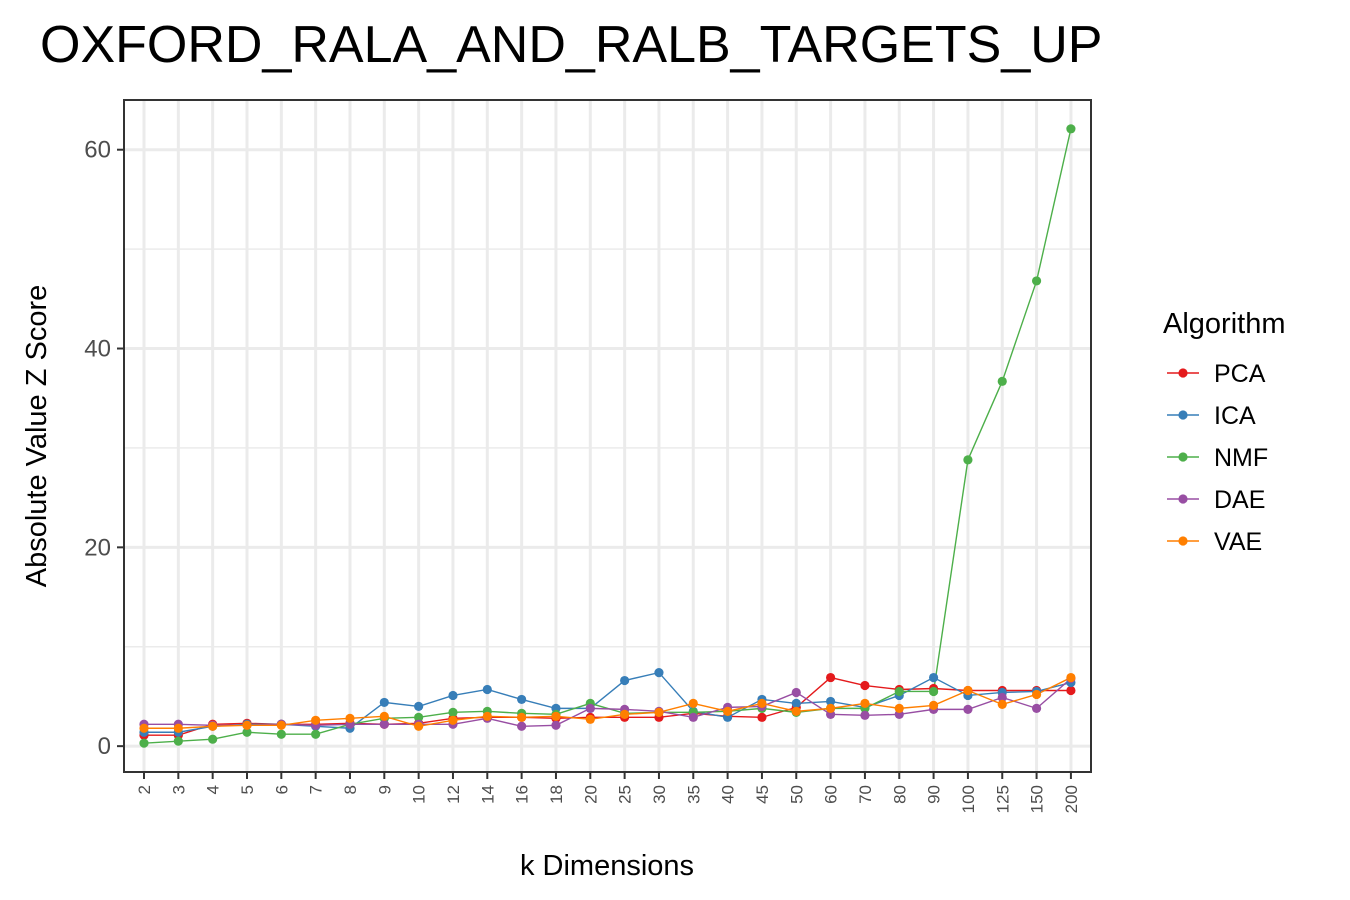 Image resolution: width=1350 pixels, height=900 pixels. I want to click on x-tick-label: 8, so click(350, 789).